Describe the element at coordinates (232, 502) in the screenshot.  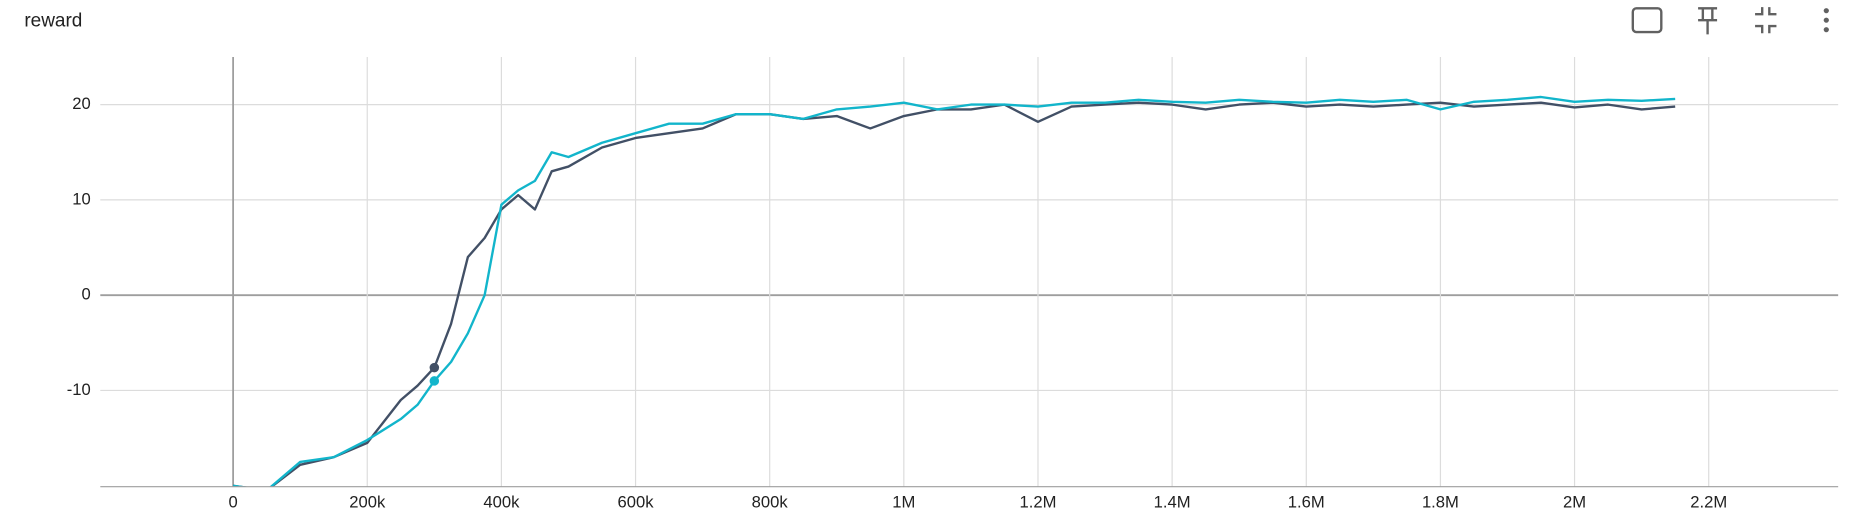
I see `x-tick-label: 0` at that location.